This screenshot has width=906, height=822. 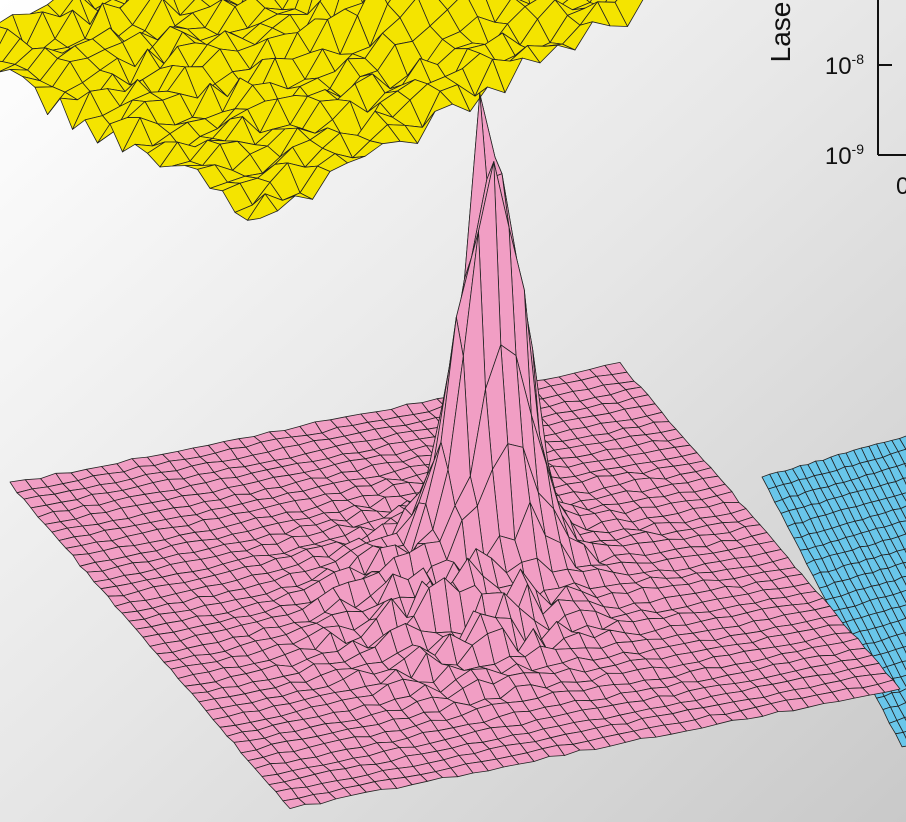 I want to click on blue-surface, so click(x=833, y=591).